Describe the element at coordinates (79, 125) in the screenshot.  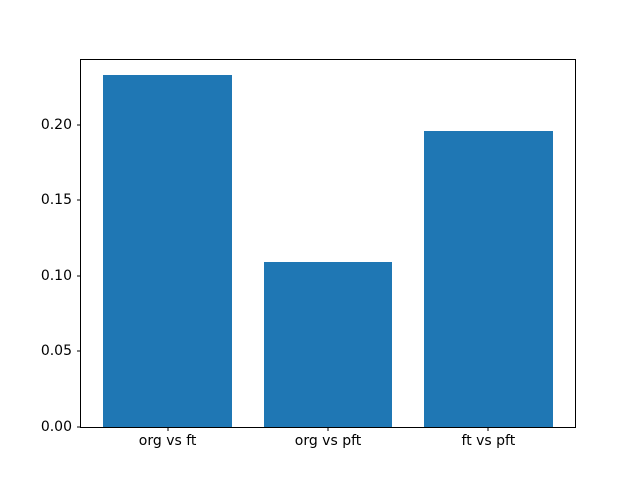
I see `y-tick-mark-0.20` at that location.